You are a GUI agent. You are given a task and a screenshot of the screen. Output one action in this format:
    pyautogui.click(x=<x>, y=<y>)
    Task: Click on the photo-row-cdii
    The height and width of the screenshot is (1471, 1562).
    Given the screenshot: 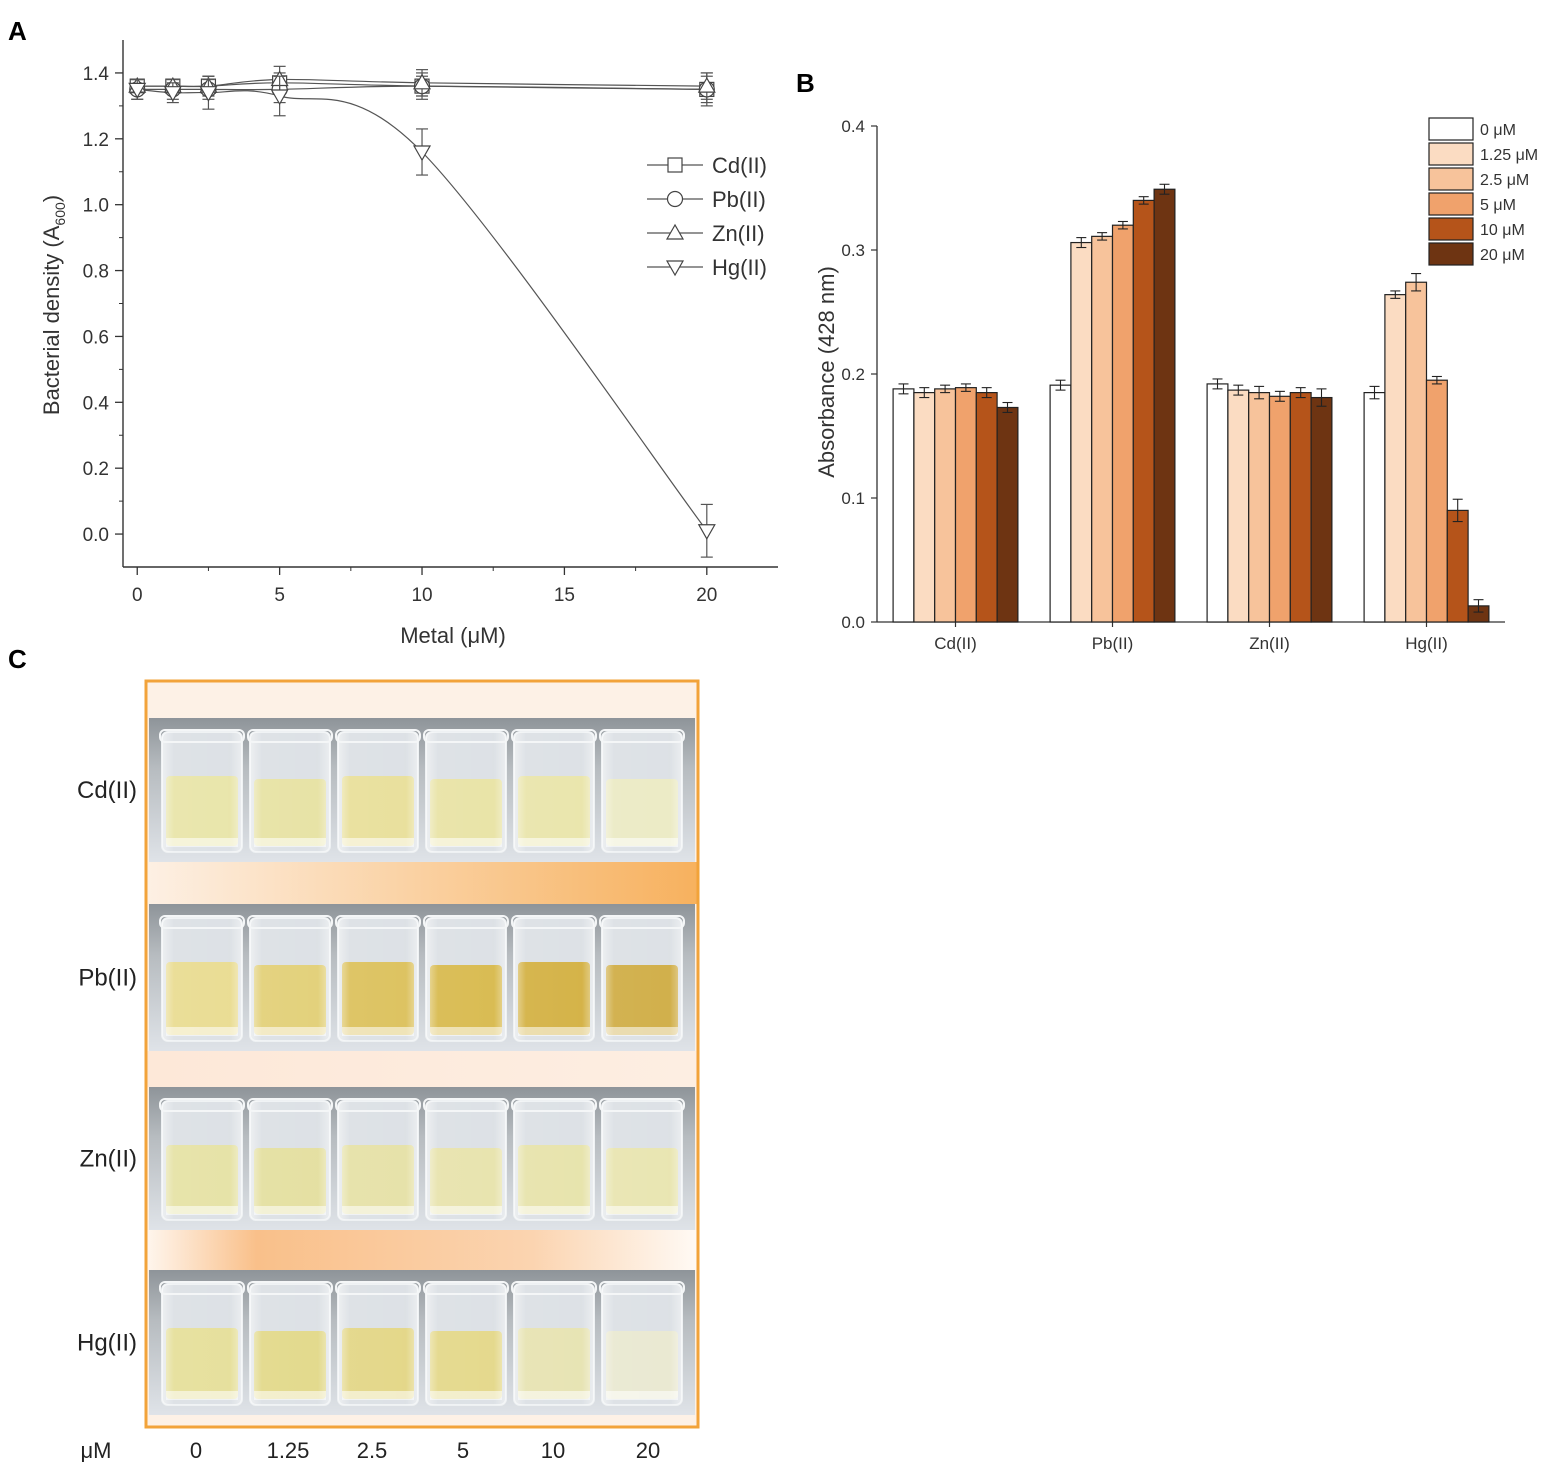 What is the action you would take?
    pyautogui.click(x=422, y=790)
    